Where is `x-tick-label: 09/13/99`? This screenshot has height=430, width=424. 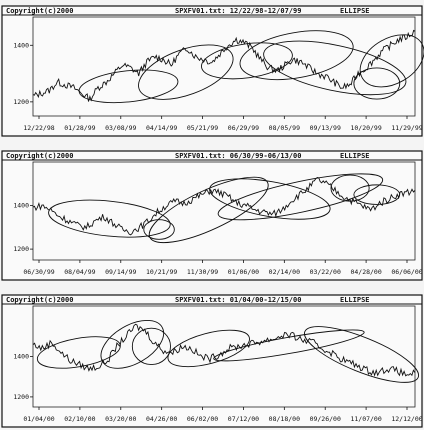 x-tick-label: 09/13/99 is located at coordinates (325, 128).